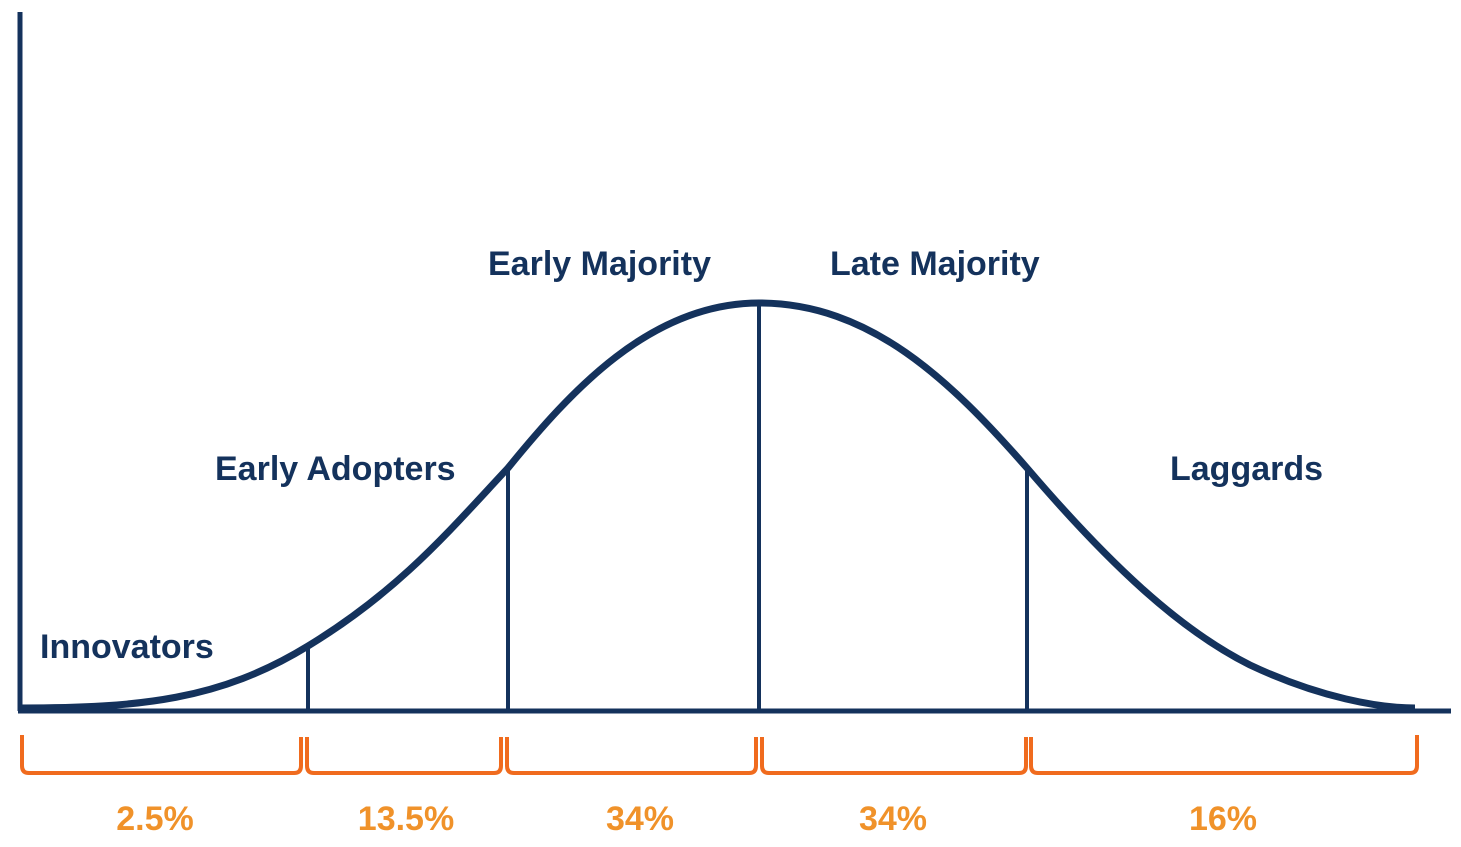 This screenshot has height=847, width=1461. I want to click on percent-early-adopters: 13.5%, so click(406, 819).